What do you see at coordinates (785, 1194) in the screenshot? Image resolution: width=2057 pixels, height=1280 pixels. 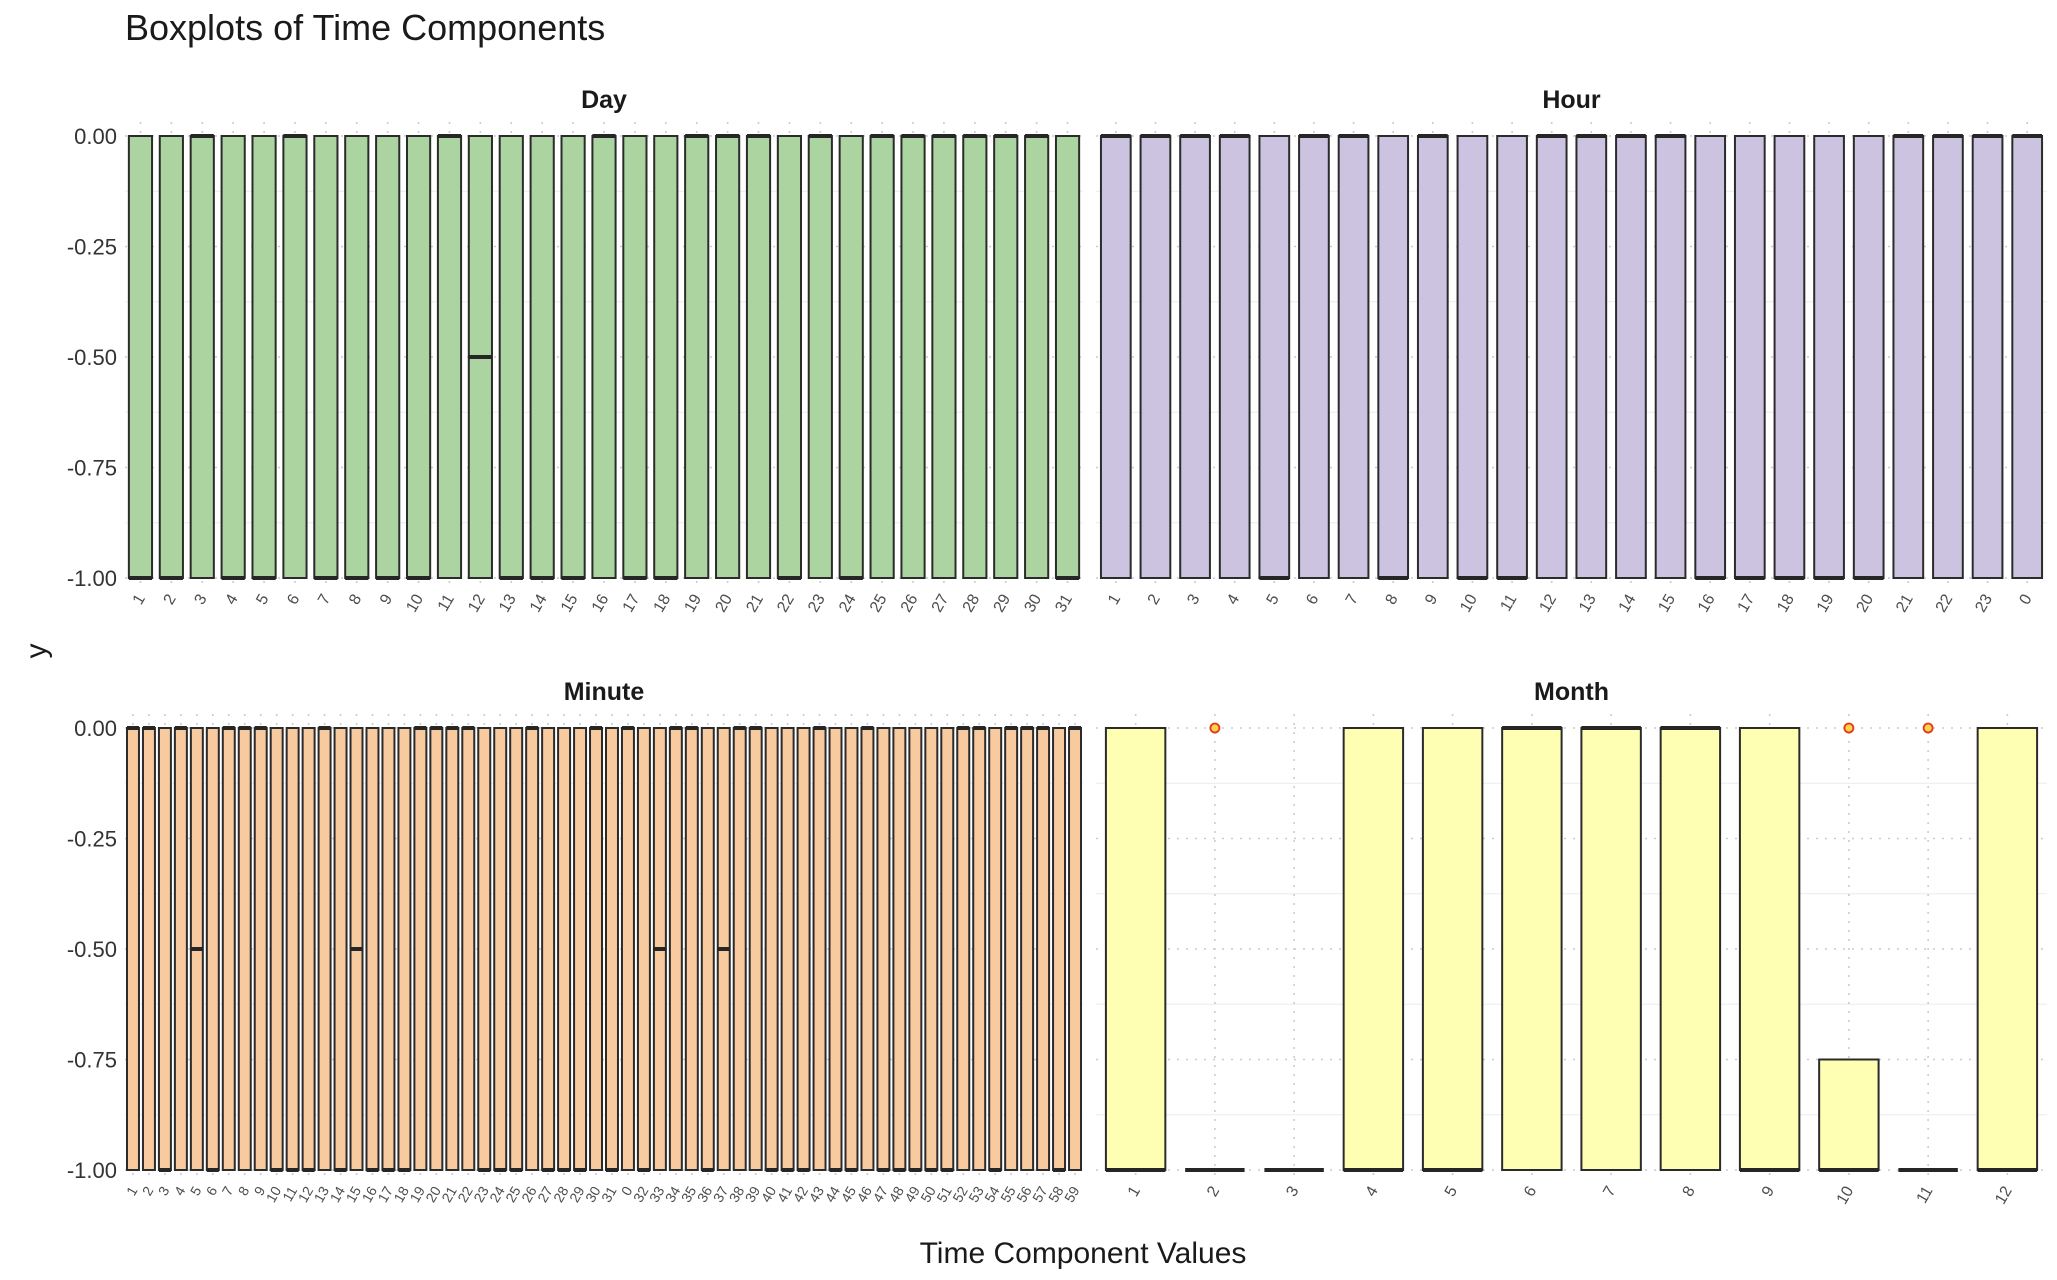 I see `x-tick-label: 41` at bounding box center [785, 1194].